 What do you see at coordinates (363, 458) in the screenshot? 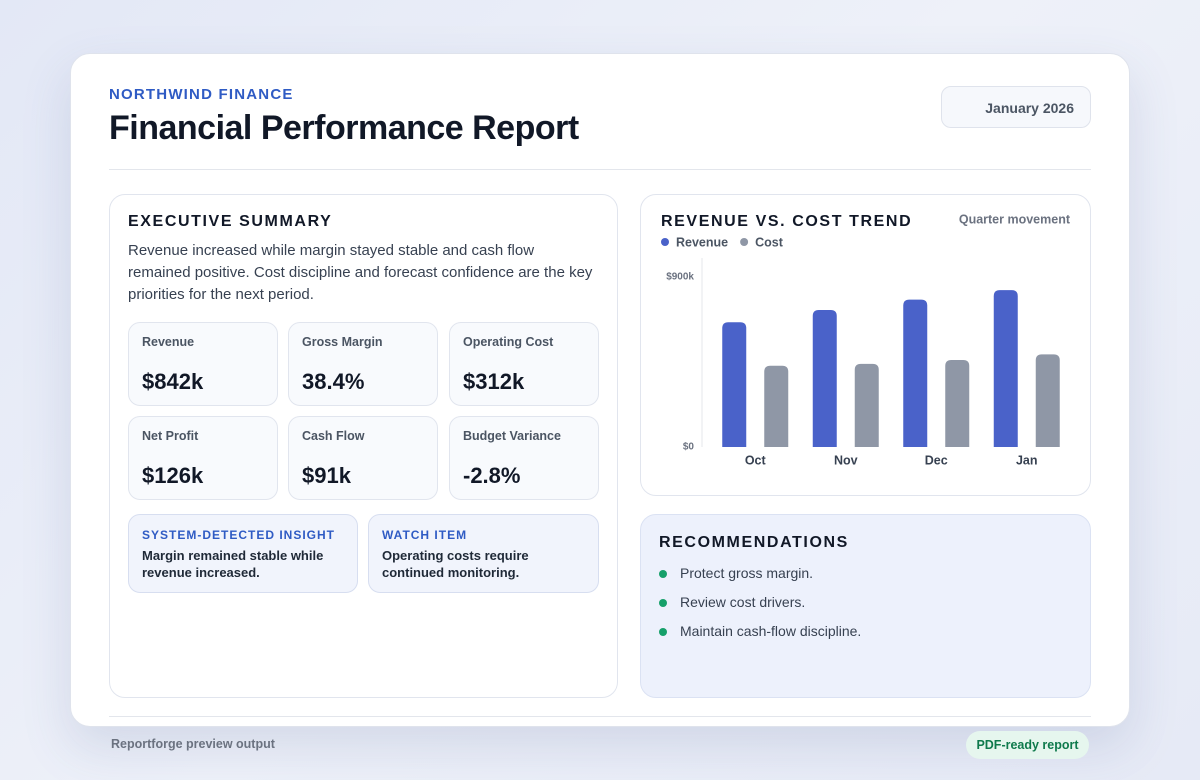
I see `kpi-card: Cash Flow $91k` at bounding box center [363, 458].